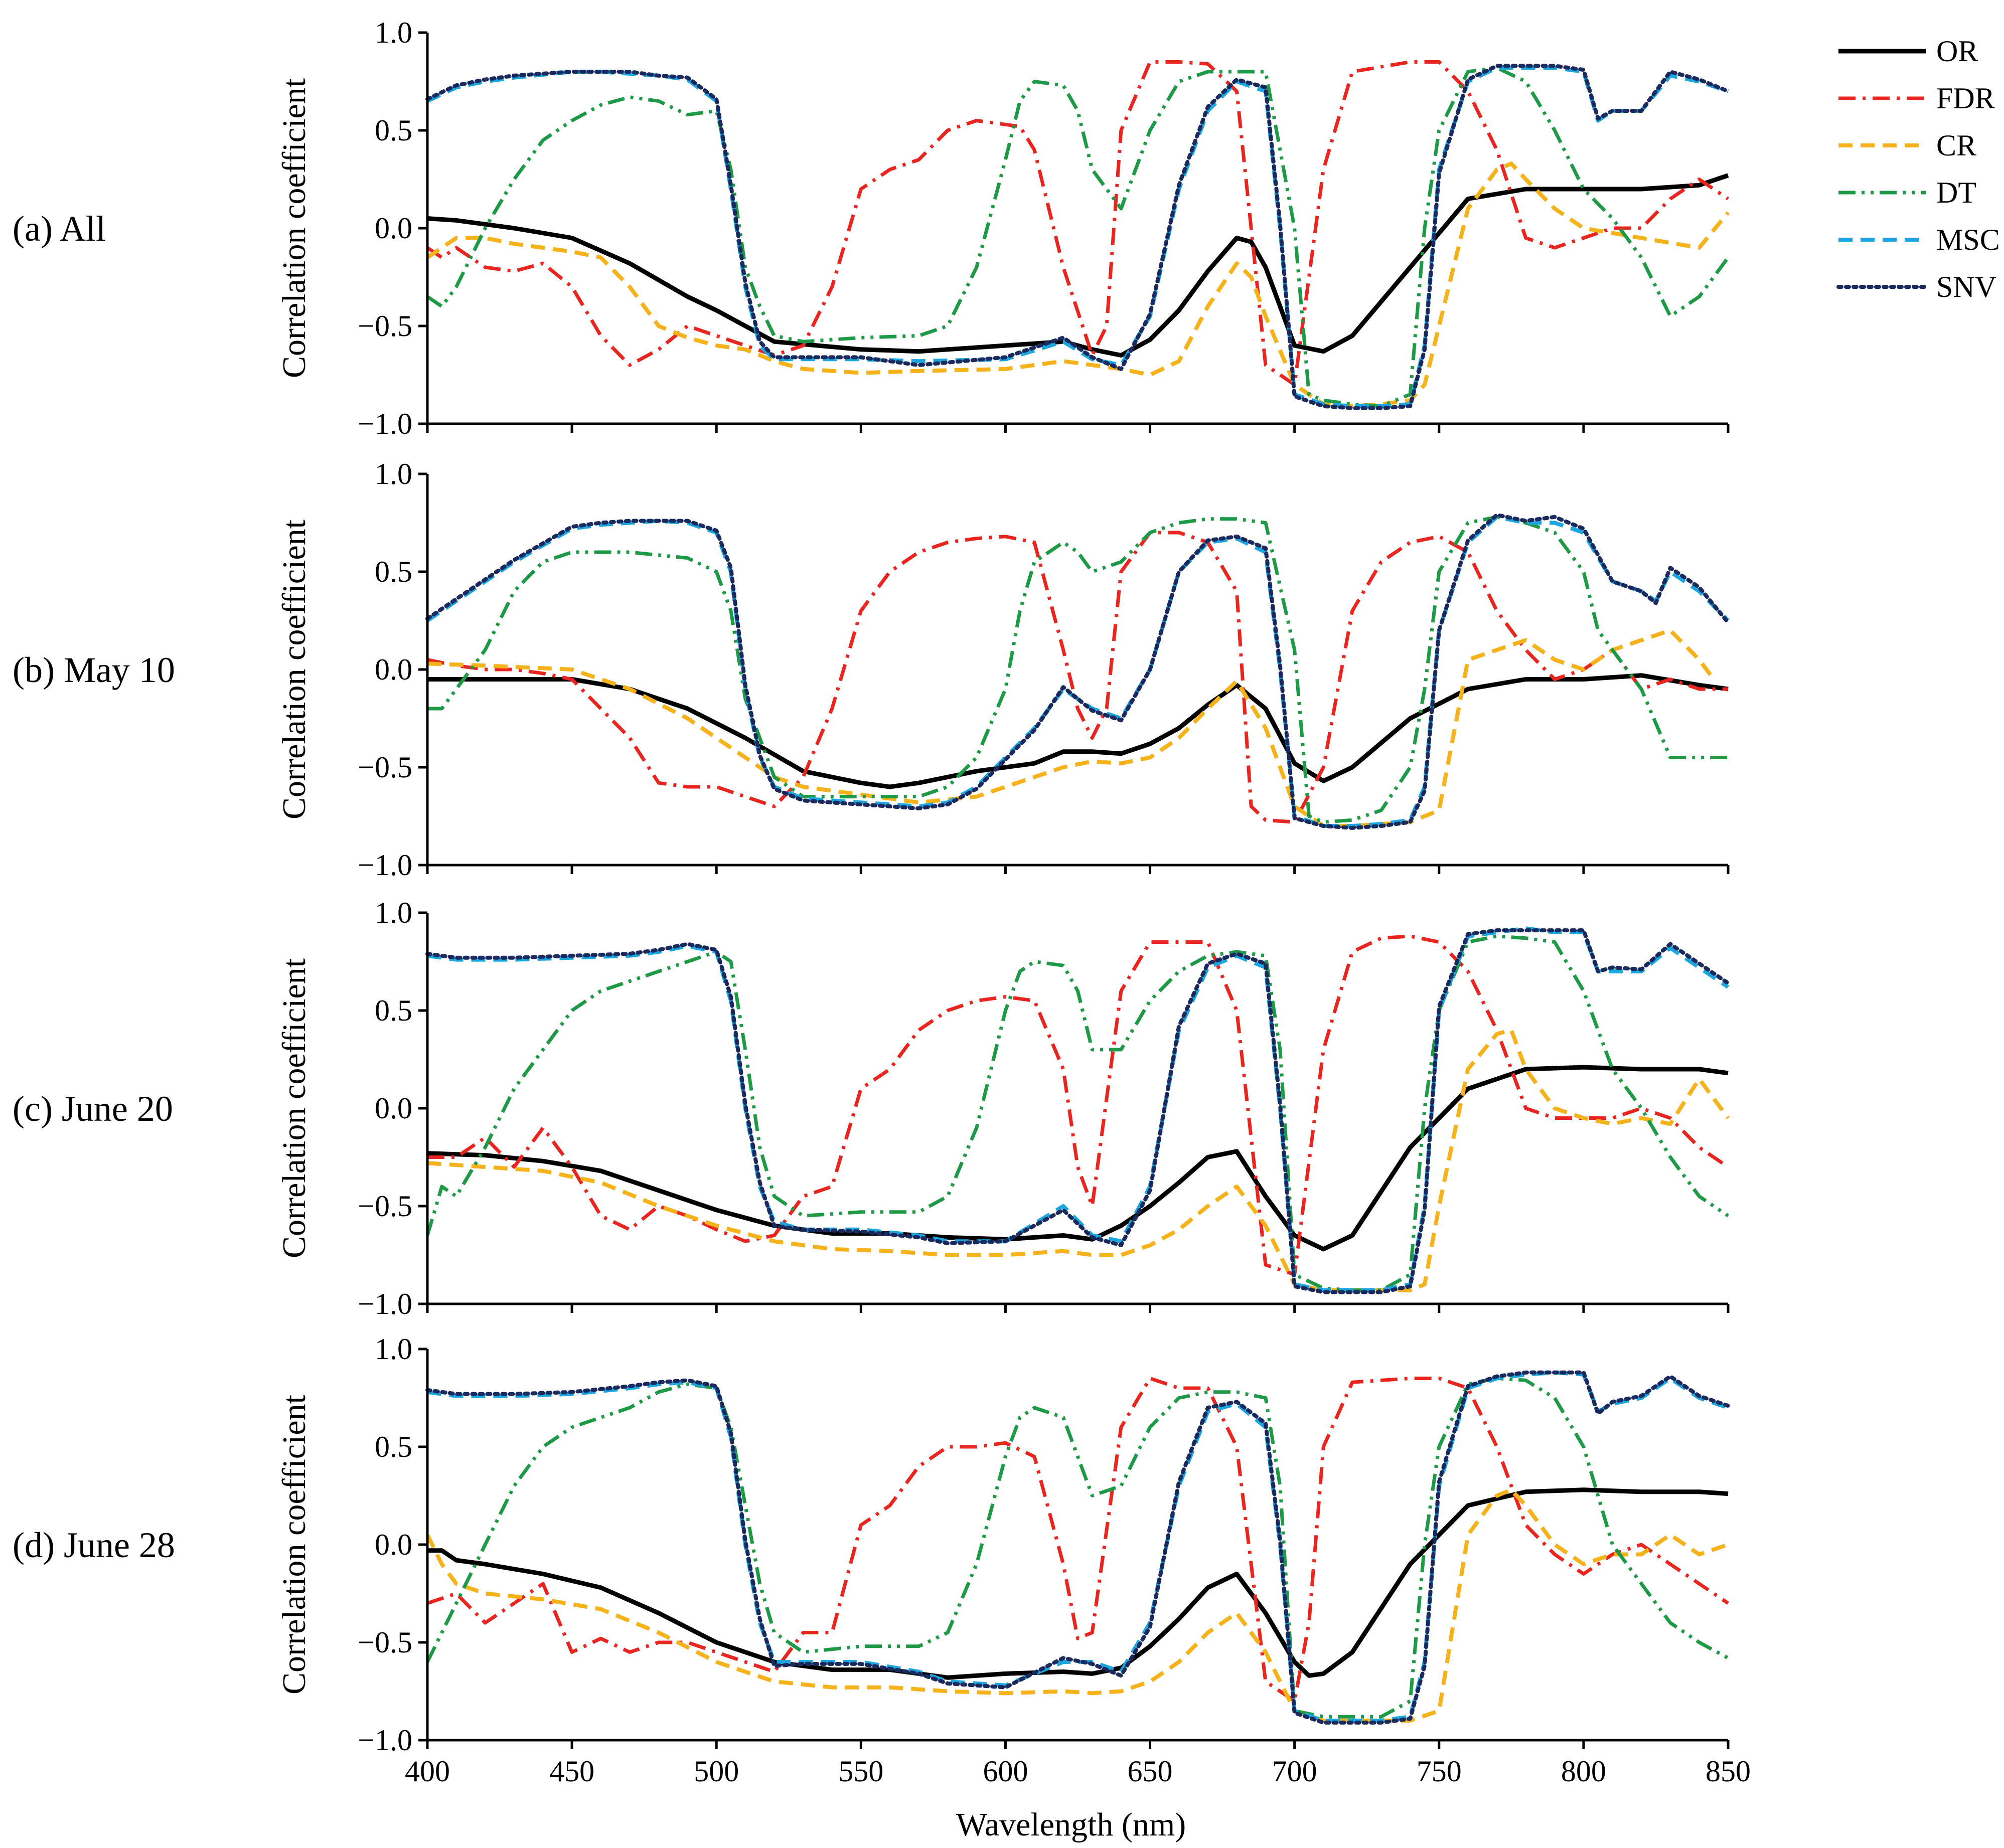  Describe the element at coordinates (1968, 239) in the screenshot. I see `legend-label-msc: MSC` at that location.